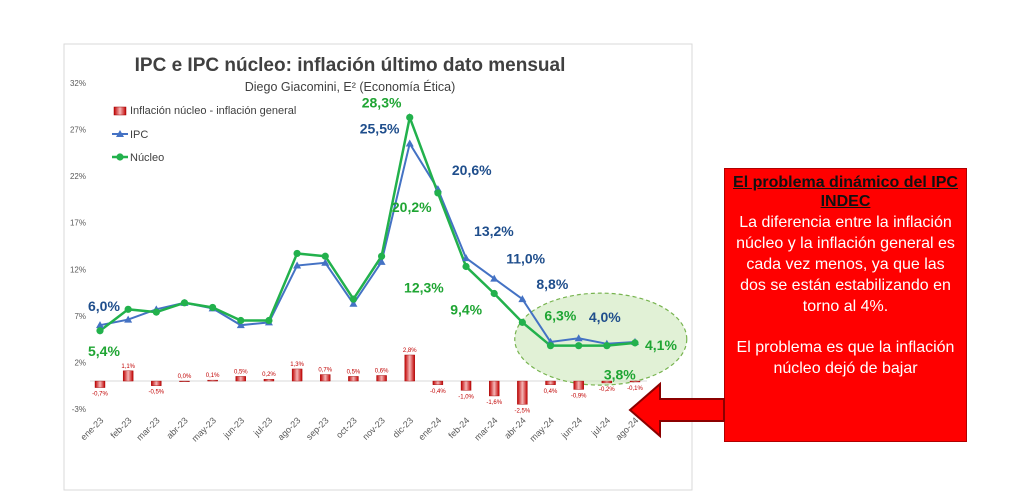 This screenshot has height=495, width=1024. I want to click on y-tick-label: -3%, so click(79, 409).